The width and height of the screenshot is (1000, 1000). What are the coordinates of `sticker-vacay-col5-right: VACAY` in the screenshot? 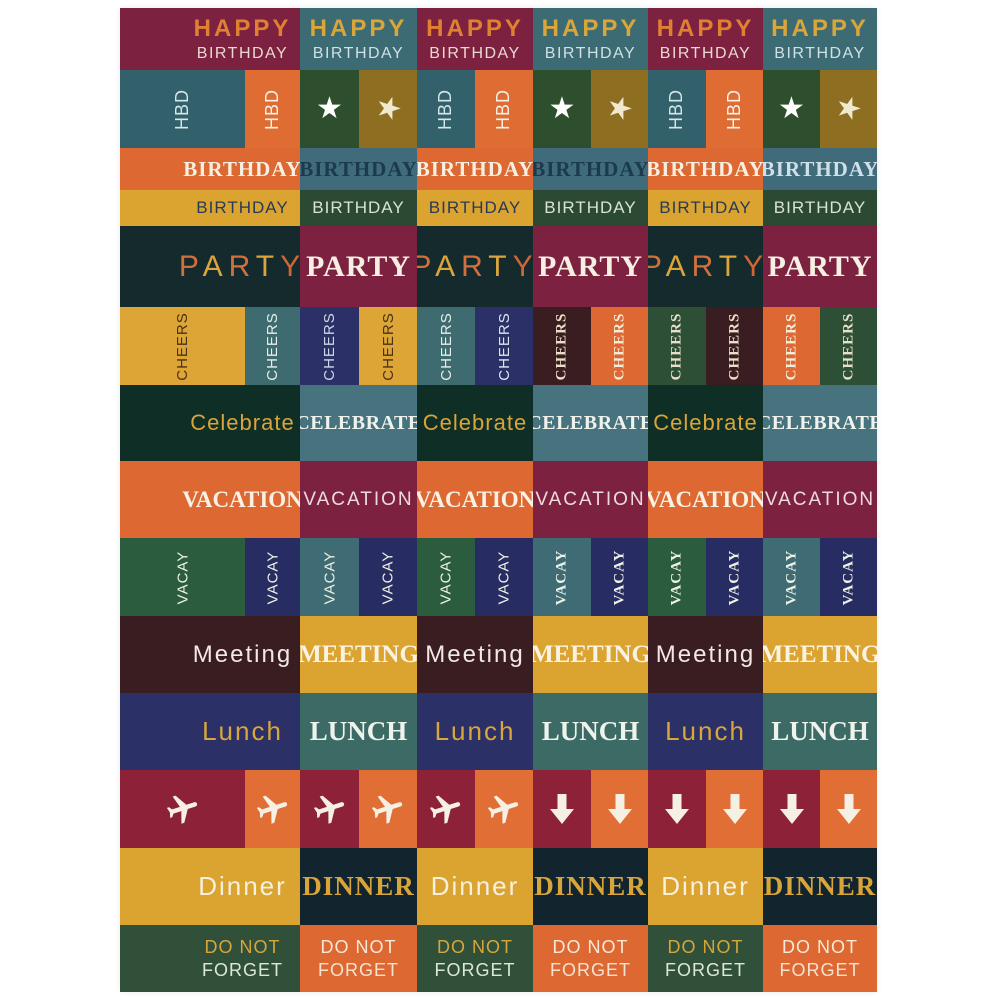 It's located at (734, 577).